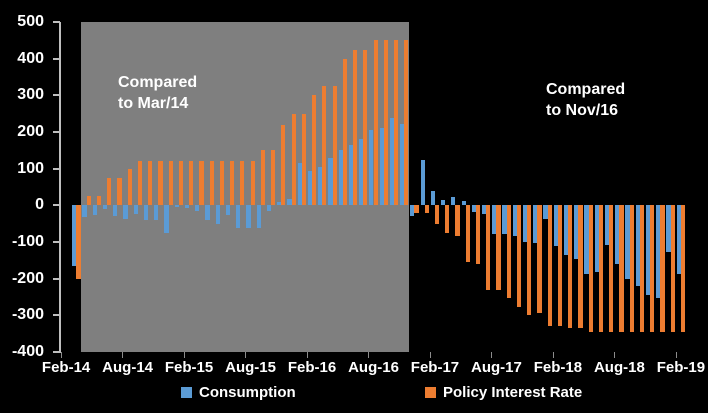 This screenshot has height=413, width=708. I want to click on annotation-compared-to-mar14: Compared to Mar/14, so click(157, 93).